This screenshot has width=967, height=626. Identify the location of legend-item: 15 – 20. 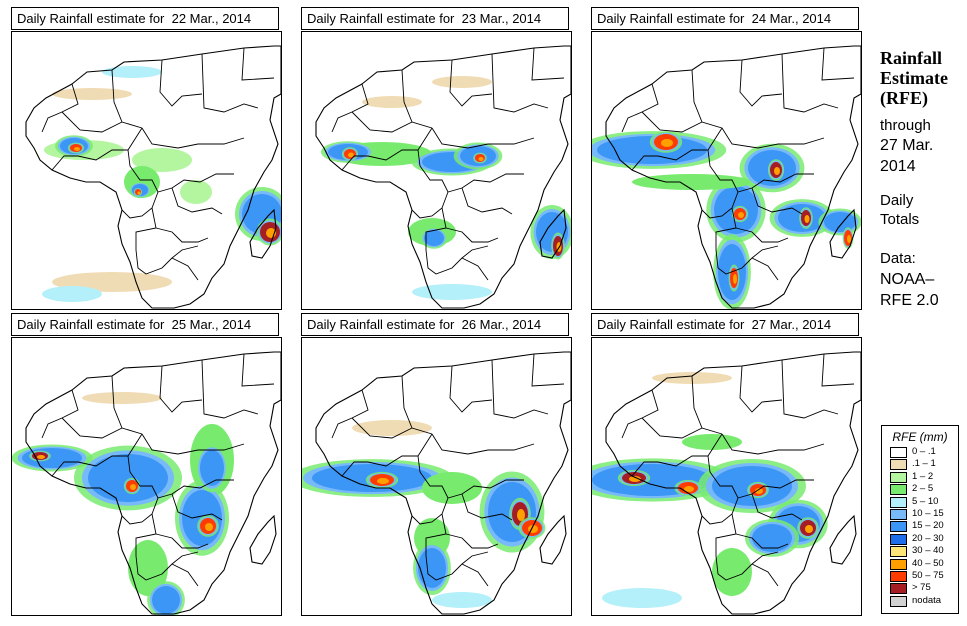
(923, 526).